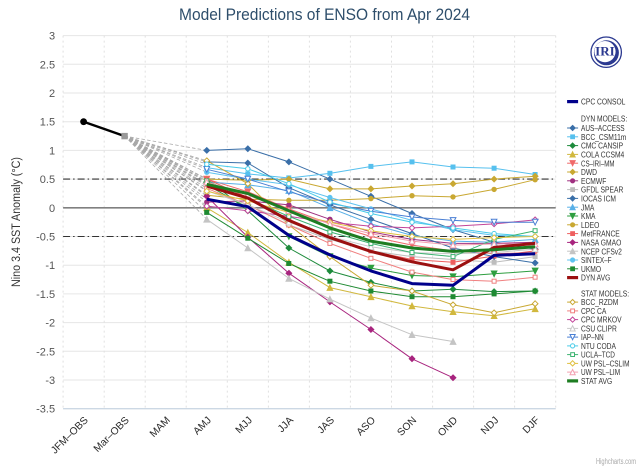 Image resolution: width=642 pixels, height=472 pixels. Describe the element at coordinates (596, 278) in the screenshot. I see `svg-text: DYN AVG` at that location.